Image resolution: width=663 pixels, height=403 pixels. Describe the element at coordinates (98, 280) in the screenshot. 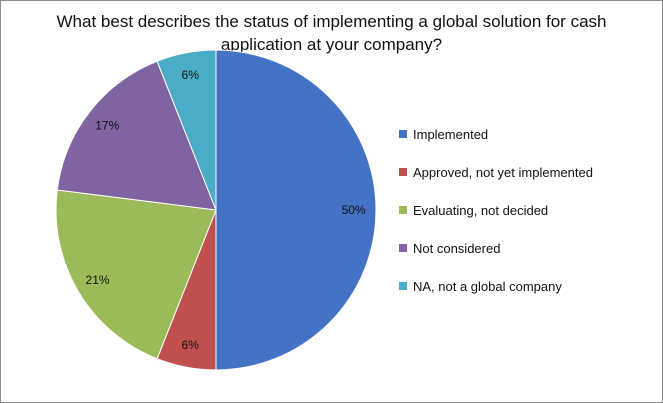

I see `slice-value-label-2: 21%` at that location.